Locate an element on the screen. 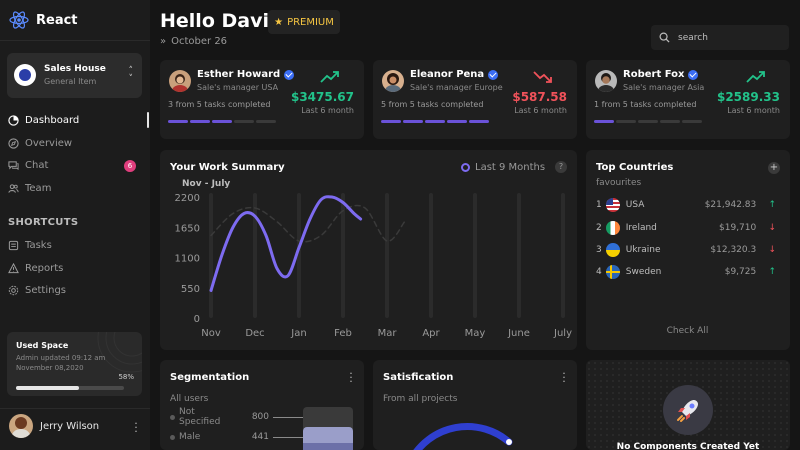 This screenshot has height=450, width=800. nav-item-settings: Settings is located at coordinates (75, 290).